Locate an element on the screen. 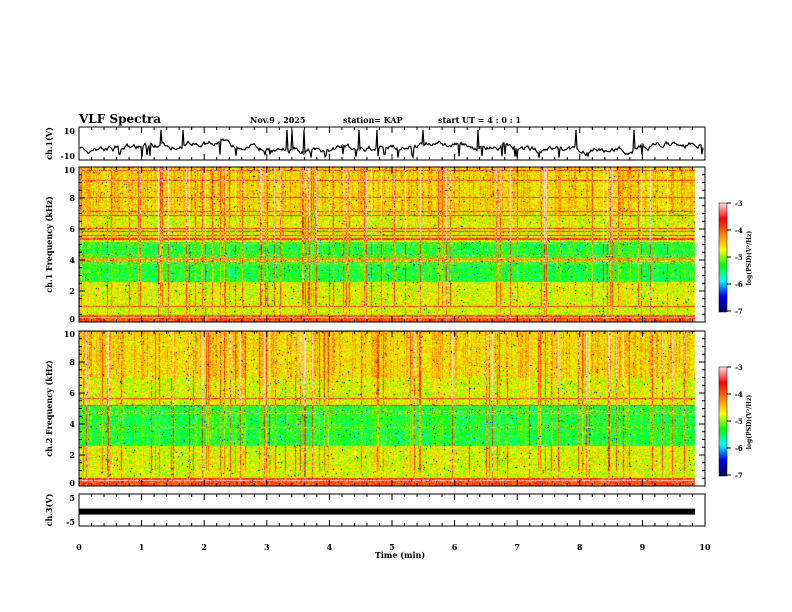 This screenshot has height=612, width=792. y-tick-label: -5 is located at coordinates (70, 522).